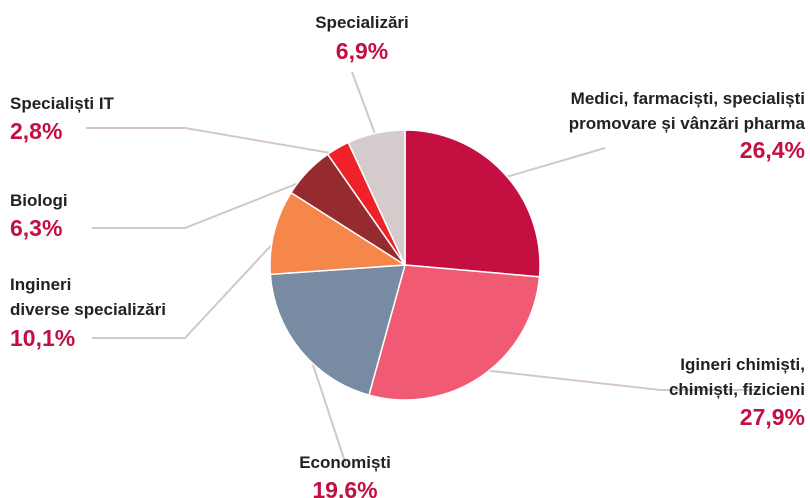  I want to click on slice-label: Igineri chimiști, chimiști, fizicieni, so click(736, 377).